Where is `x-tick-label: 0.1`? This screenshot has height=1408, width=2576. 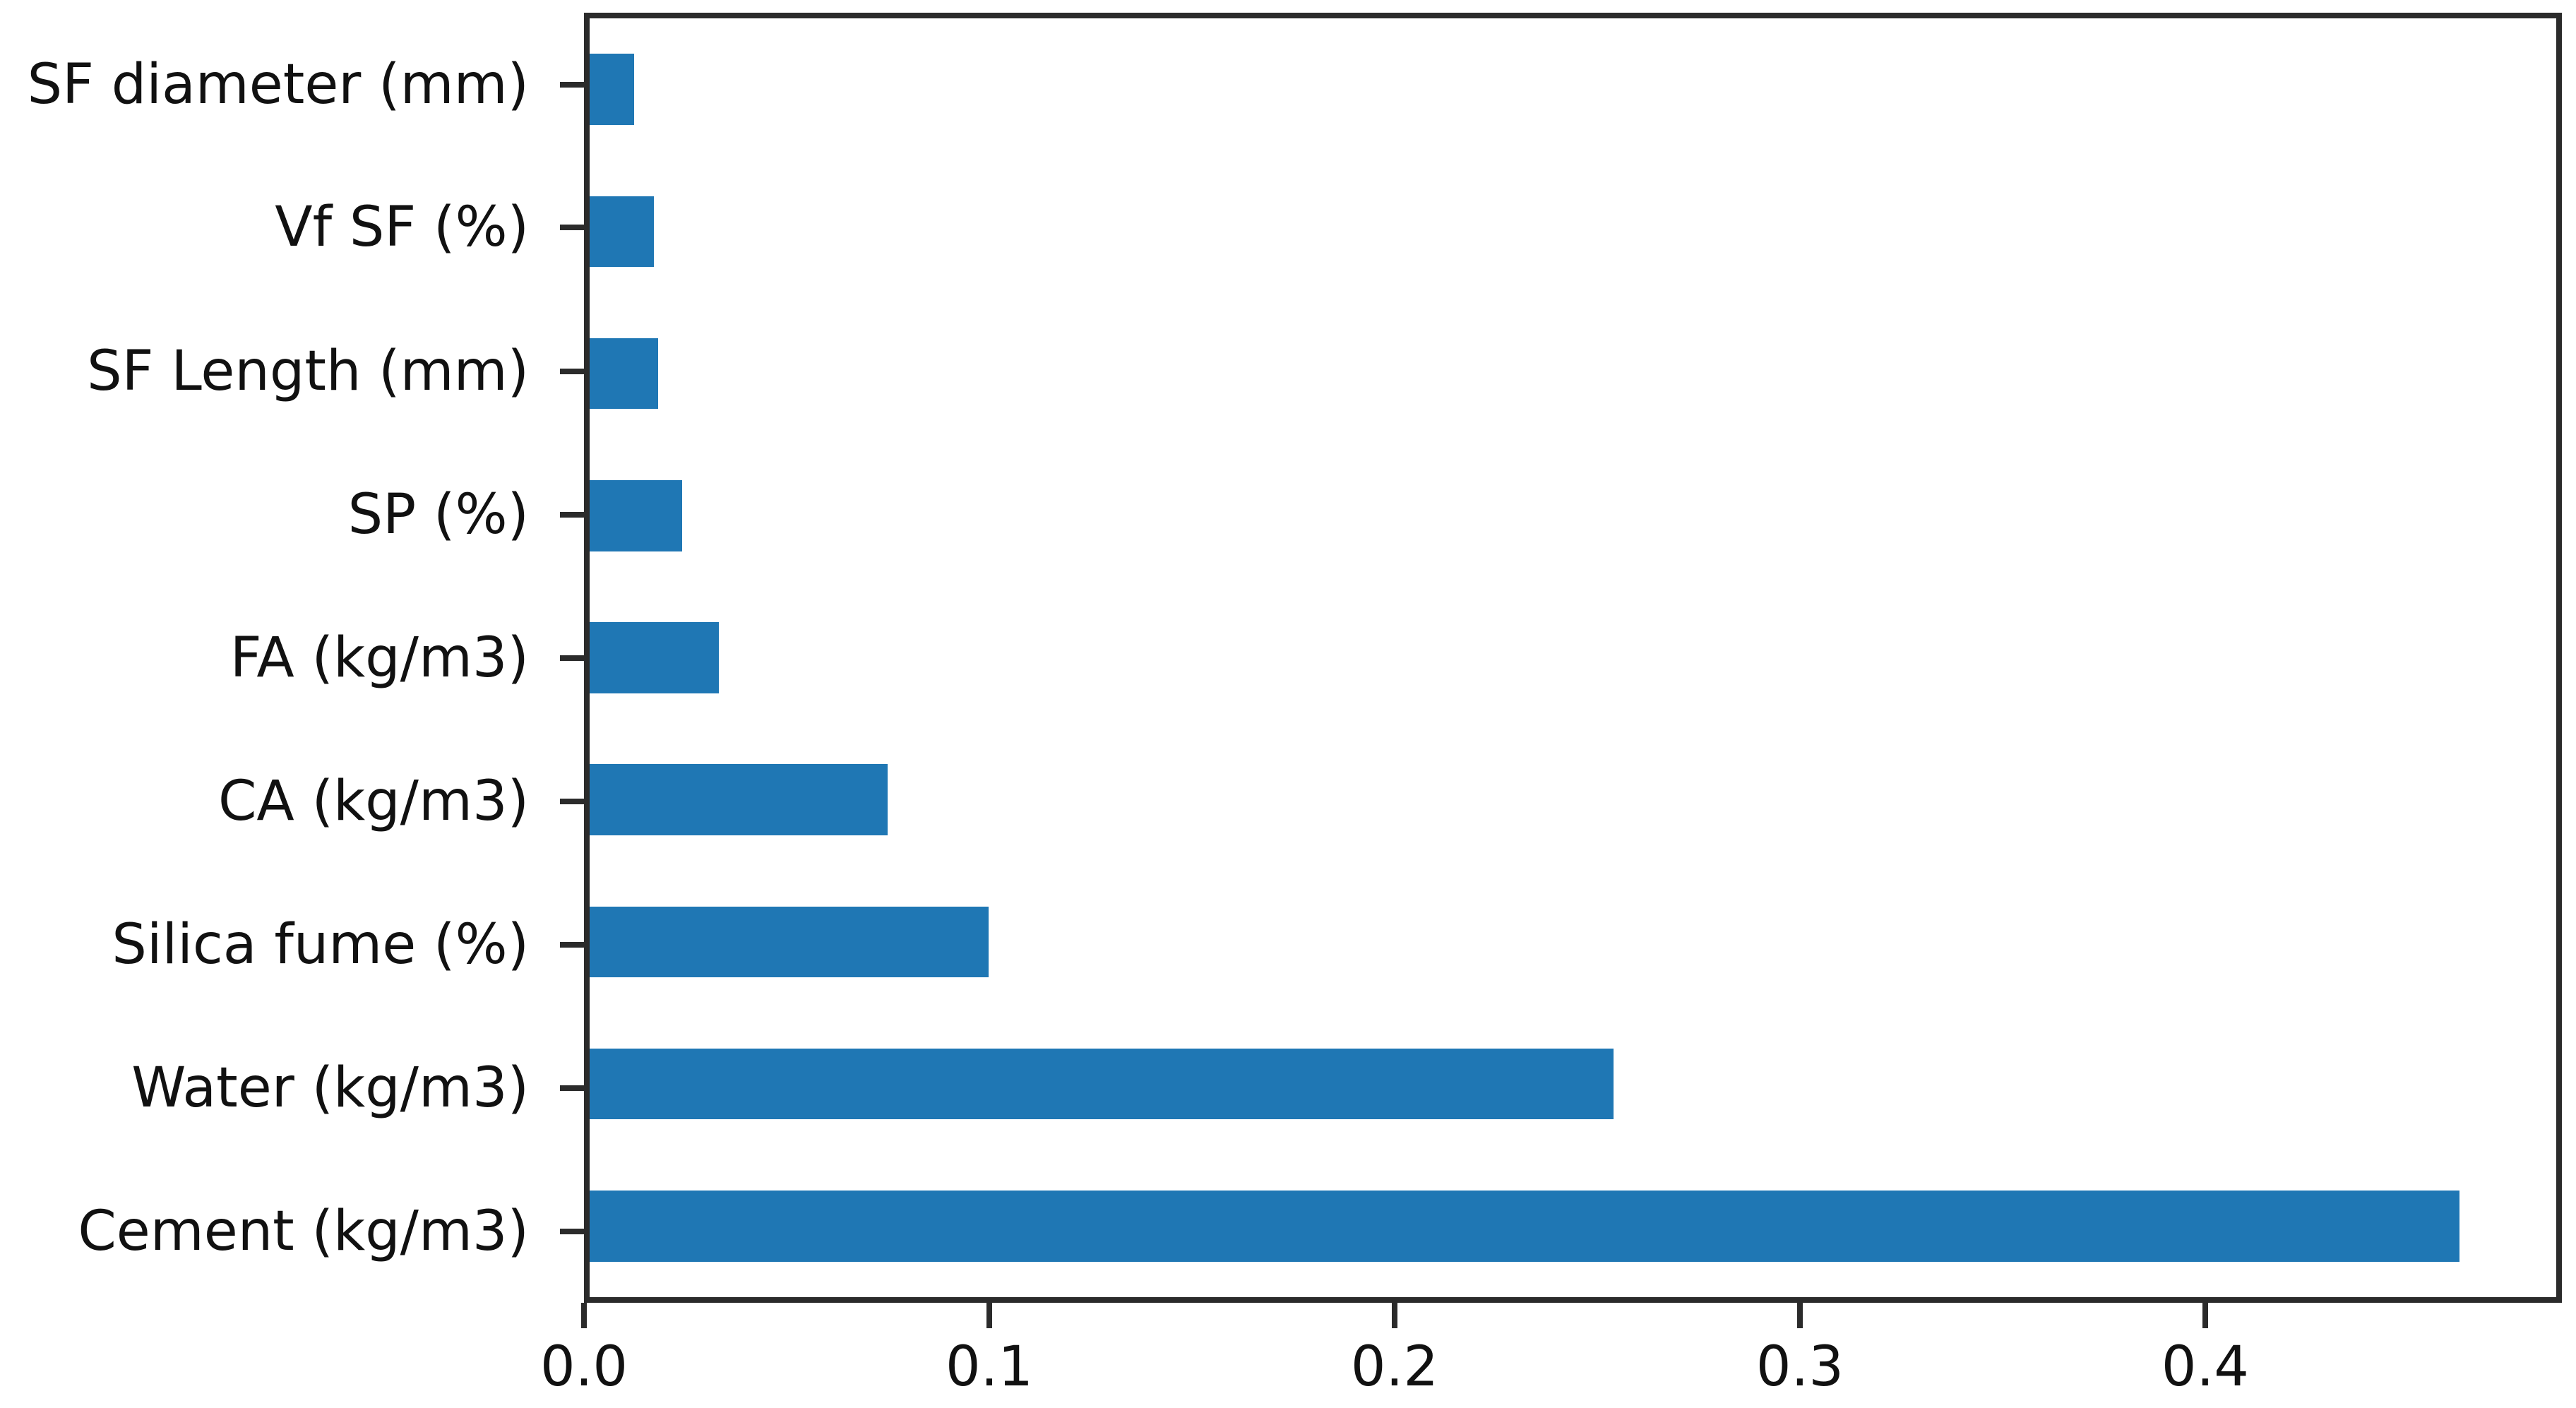
x-tick-label: 0.1 is located at coordinates (989, 1367).